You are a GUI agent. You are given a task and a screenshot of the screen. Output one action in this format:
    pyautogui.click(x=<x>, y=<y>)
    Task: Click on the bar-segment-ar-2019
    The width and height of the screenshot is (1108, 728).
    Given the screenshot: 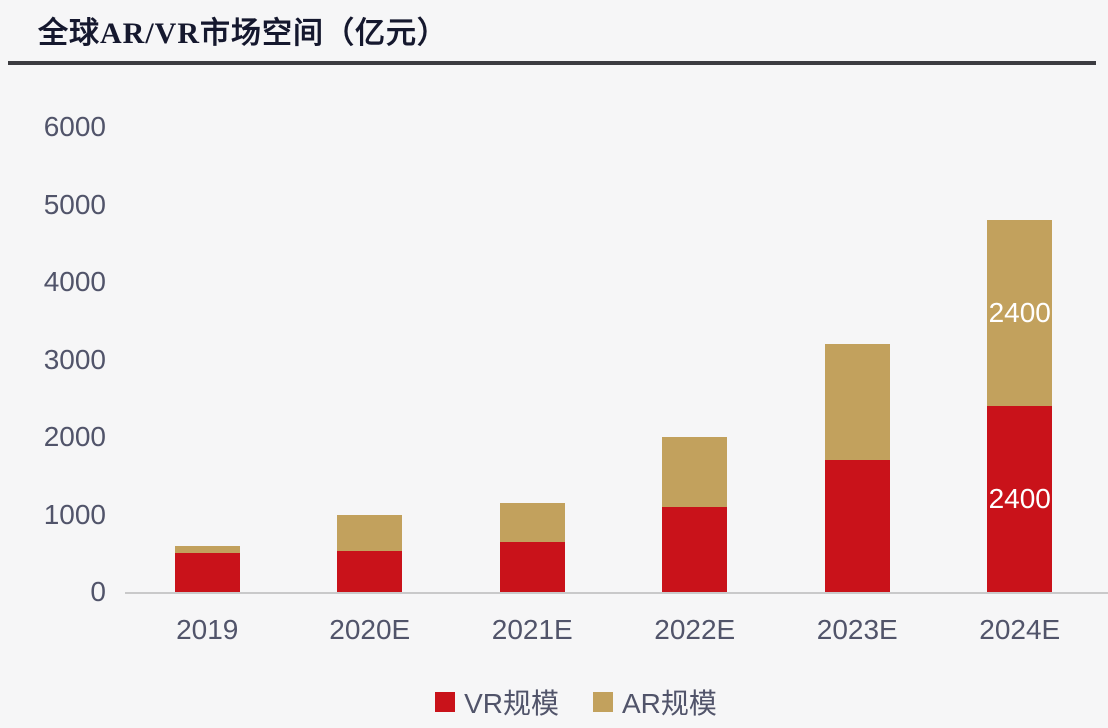 What is the action you would take?
    pyautogui.click(x=207, y=549)
    